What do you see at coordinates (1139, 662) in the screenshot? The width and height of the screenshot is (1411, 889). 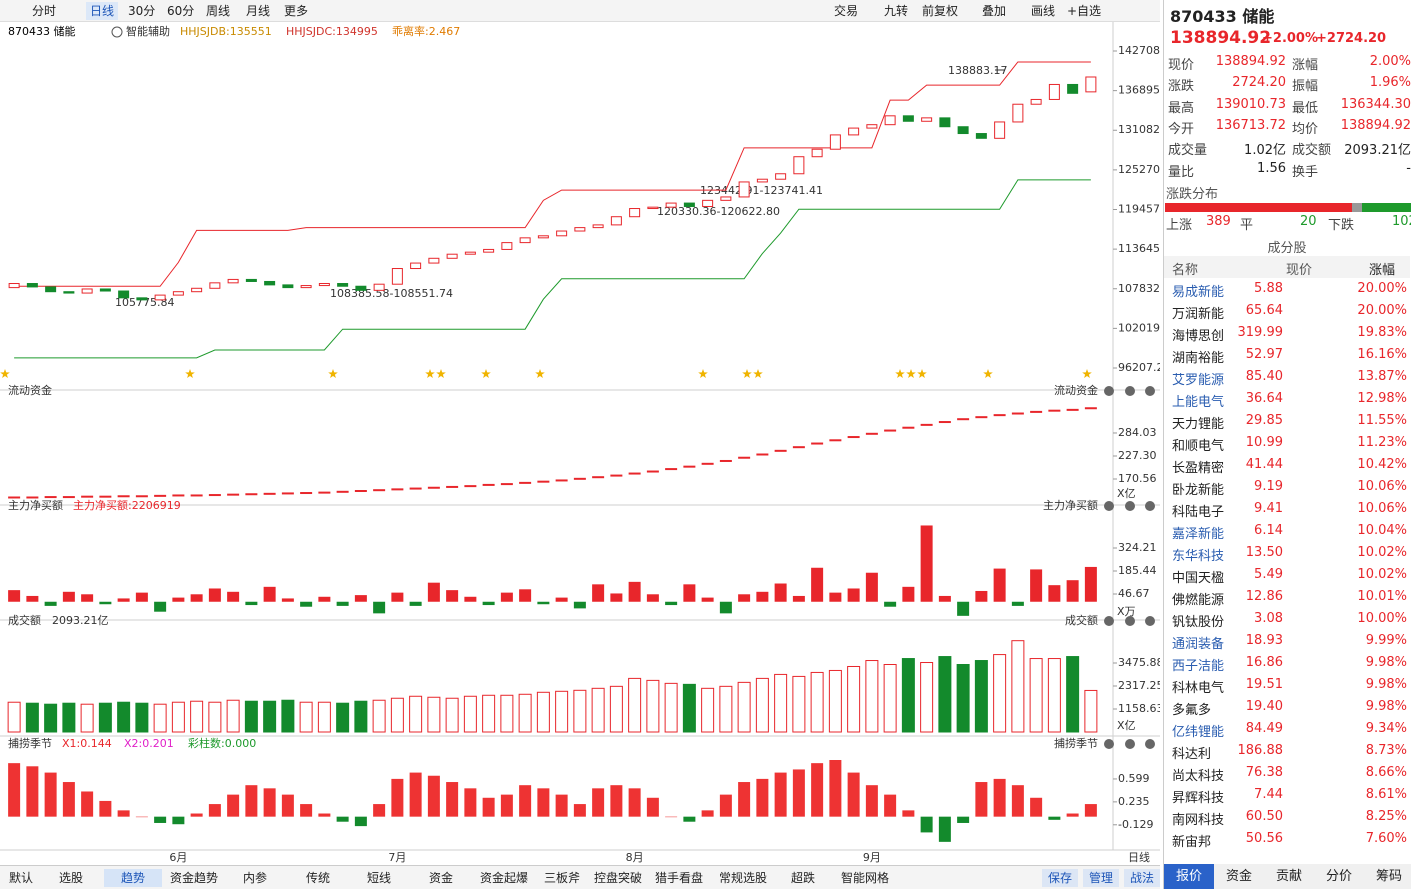 I see `y-tick-label: 3475.88` at bounding box center [1139, 662].